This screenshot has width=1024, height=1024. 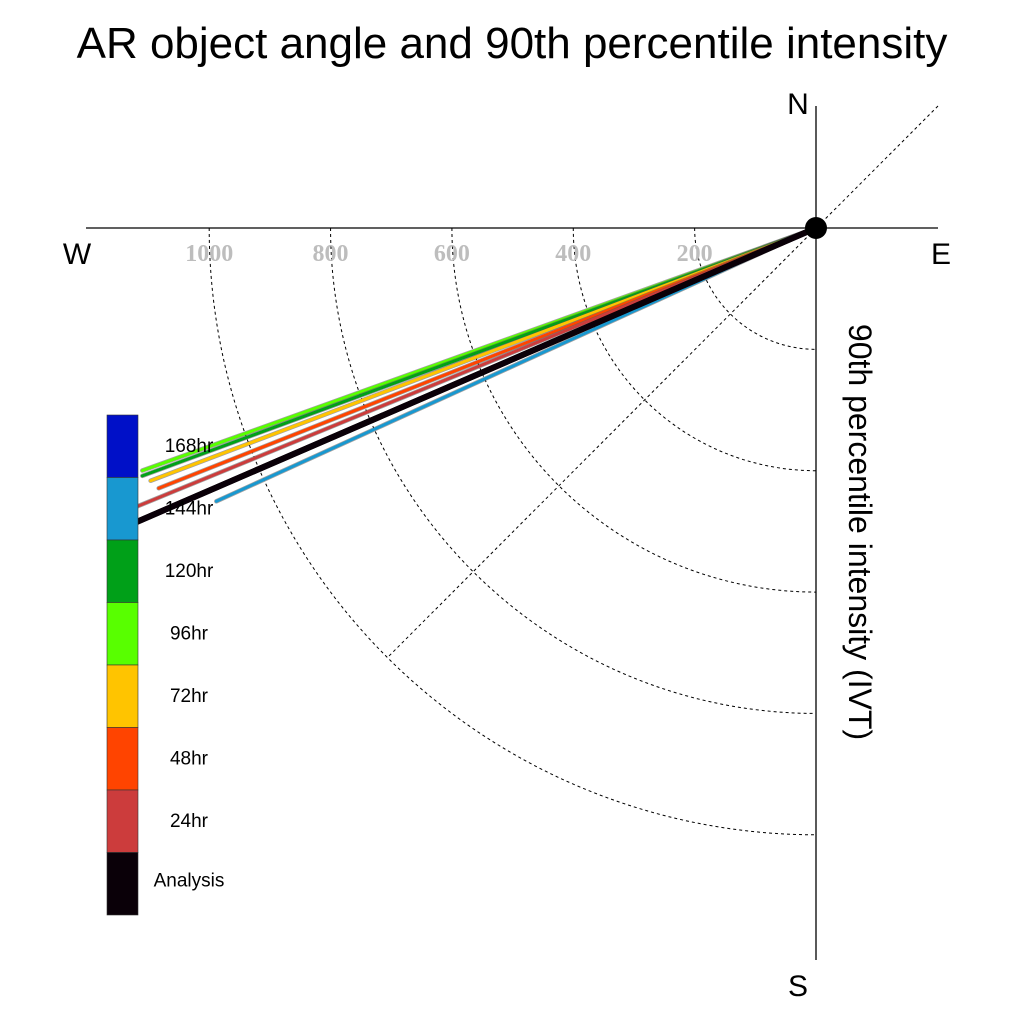 I want to click on legend-label: 96hr, so click(x=189, y=634).